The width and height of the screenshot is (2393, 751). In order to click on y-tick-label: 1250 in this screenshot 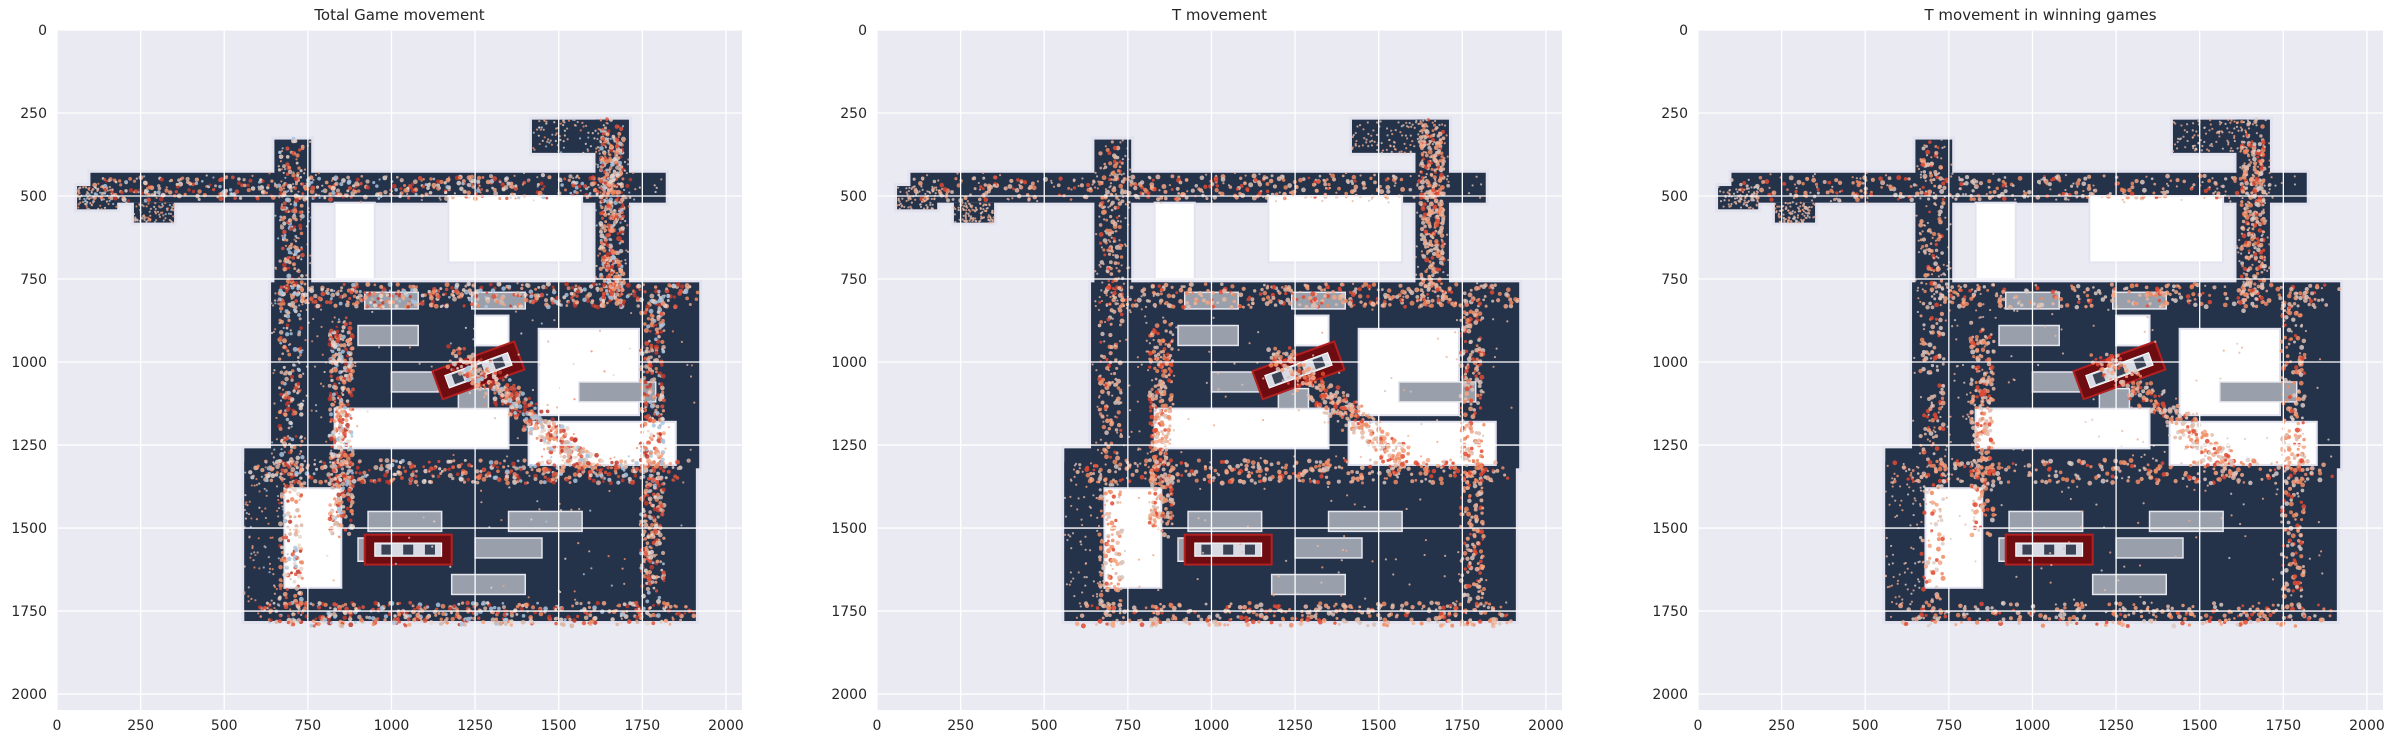, I will do `click(29, 446)`.